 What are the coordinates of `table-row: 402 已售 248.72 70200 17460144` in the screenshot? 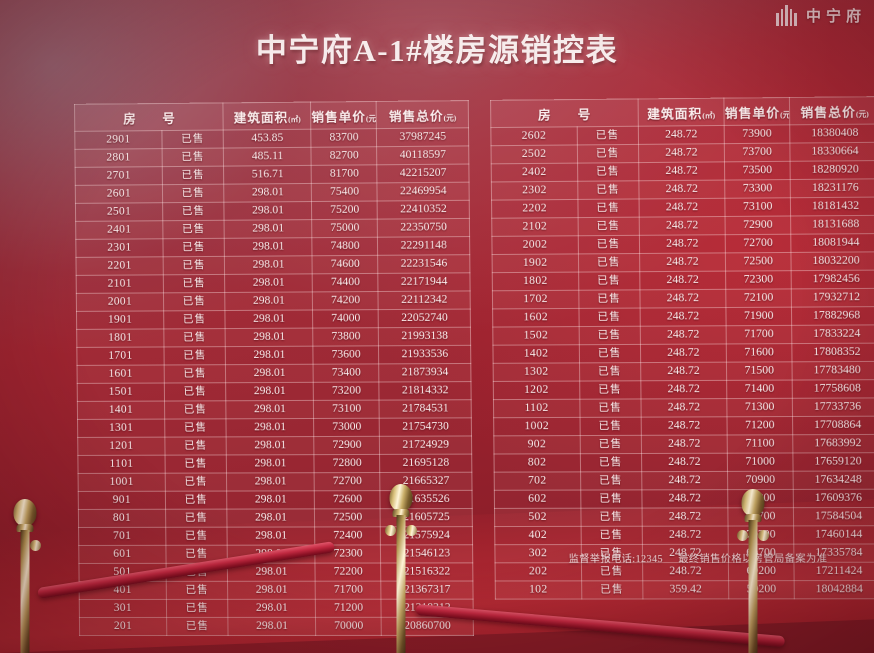 It's located at (684, 535).